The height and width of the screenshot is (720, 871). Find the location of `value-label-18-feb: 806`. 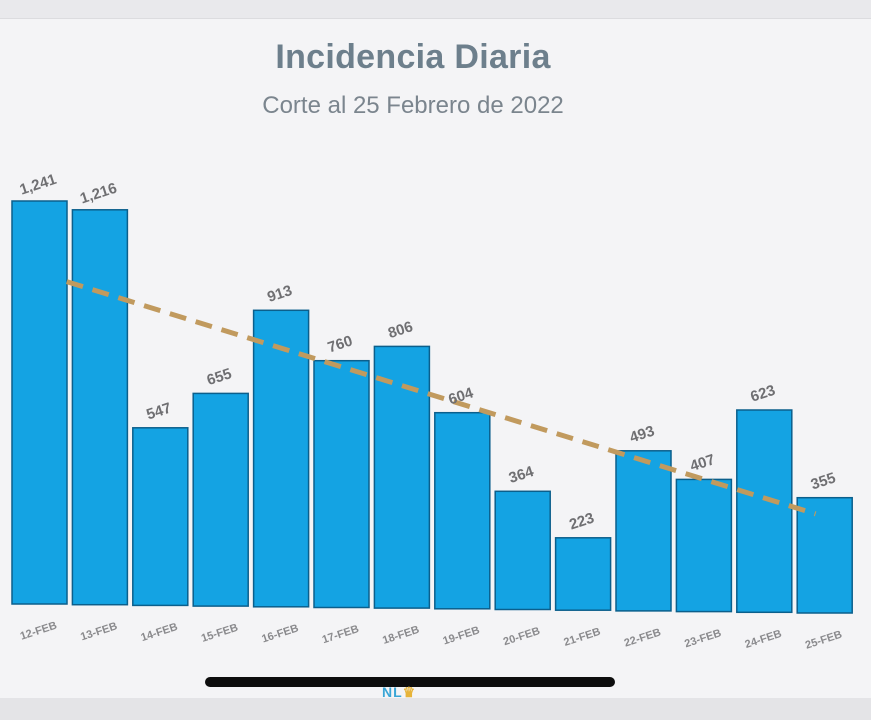

value-label-18-feb: 806 is located at coordinates (400, 330).